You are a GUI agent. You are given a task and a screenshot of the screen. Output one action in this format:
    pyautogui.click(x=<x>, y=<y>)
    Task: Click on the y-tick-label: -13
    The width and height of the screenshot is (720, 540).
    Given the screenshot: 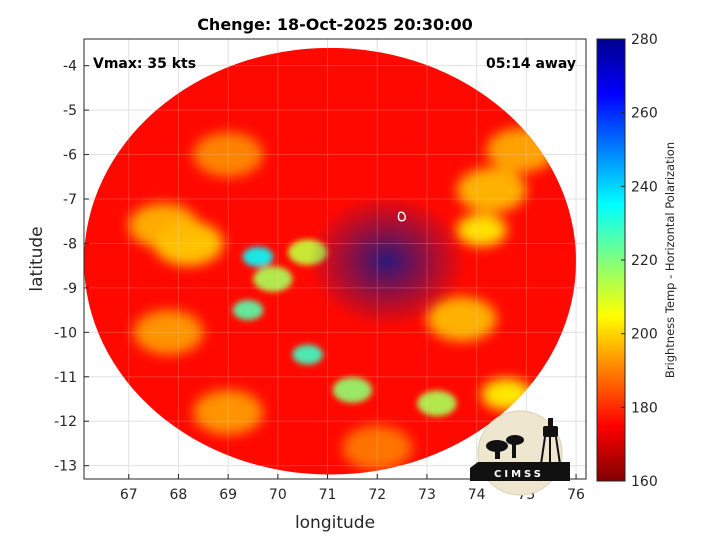 What is the action you would take?
    pyautogui.click(x=65, y=467)
    